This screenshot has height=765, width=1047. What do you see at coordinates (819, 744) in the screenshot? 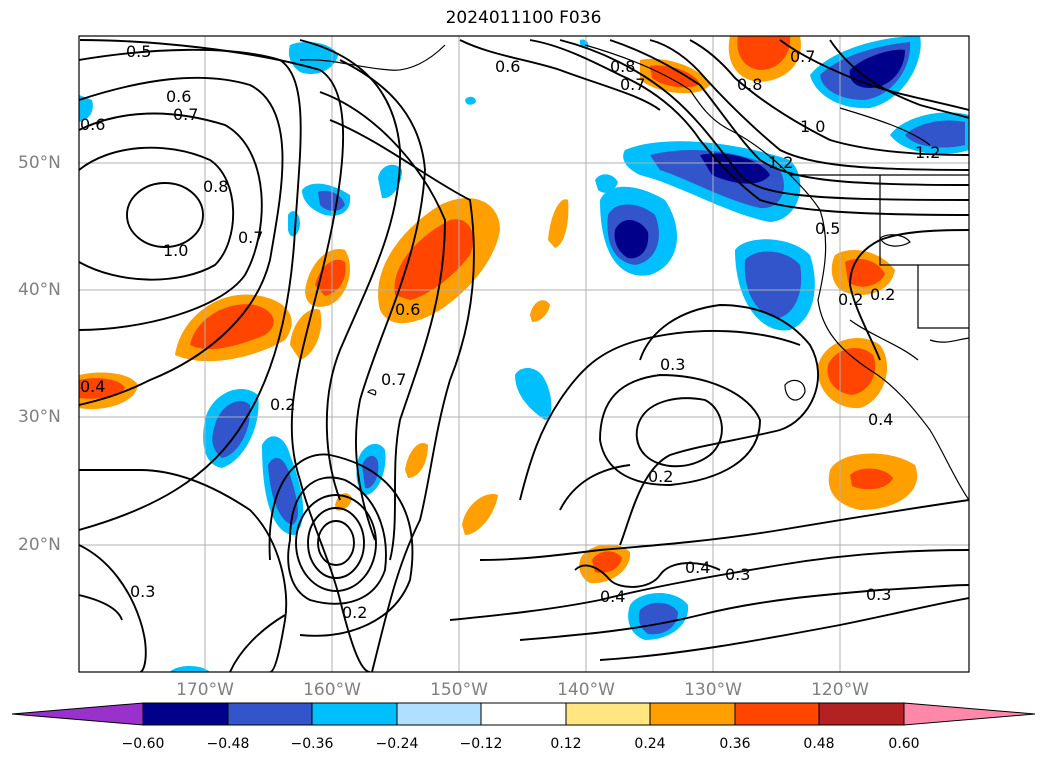
I see `colorbar-tick-label: 0.48` at bounding box center [819, 744].